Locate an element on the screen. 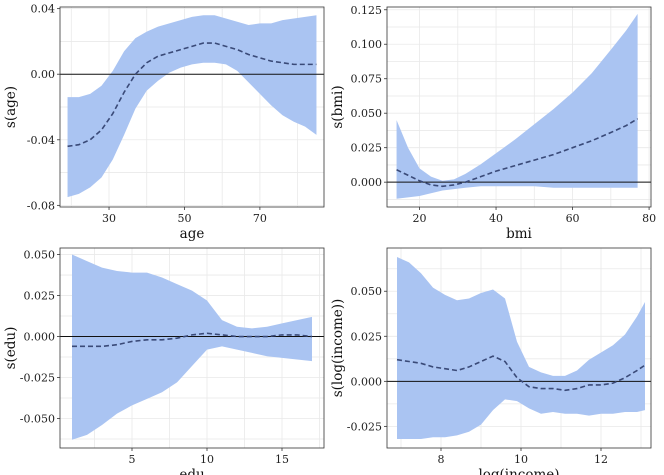  y-axis-title: s(age) is located at coordinates (11, 107).